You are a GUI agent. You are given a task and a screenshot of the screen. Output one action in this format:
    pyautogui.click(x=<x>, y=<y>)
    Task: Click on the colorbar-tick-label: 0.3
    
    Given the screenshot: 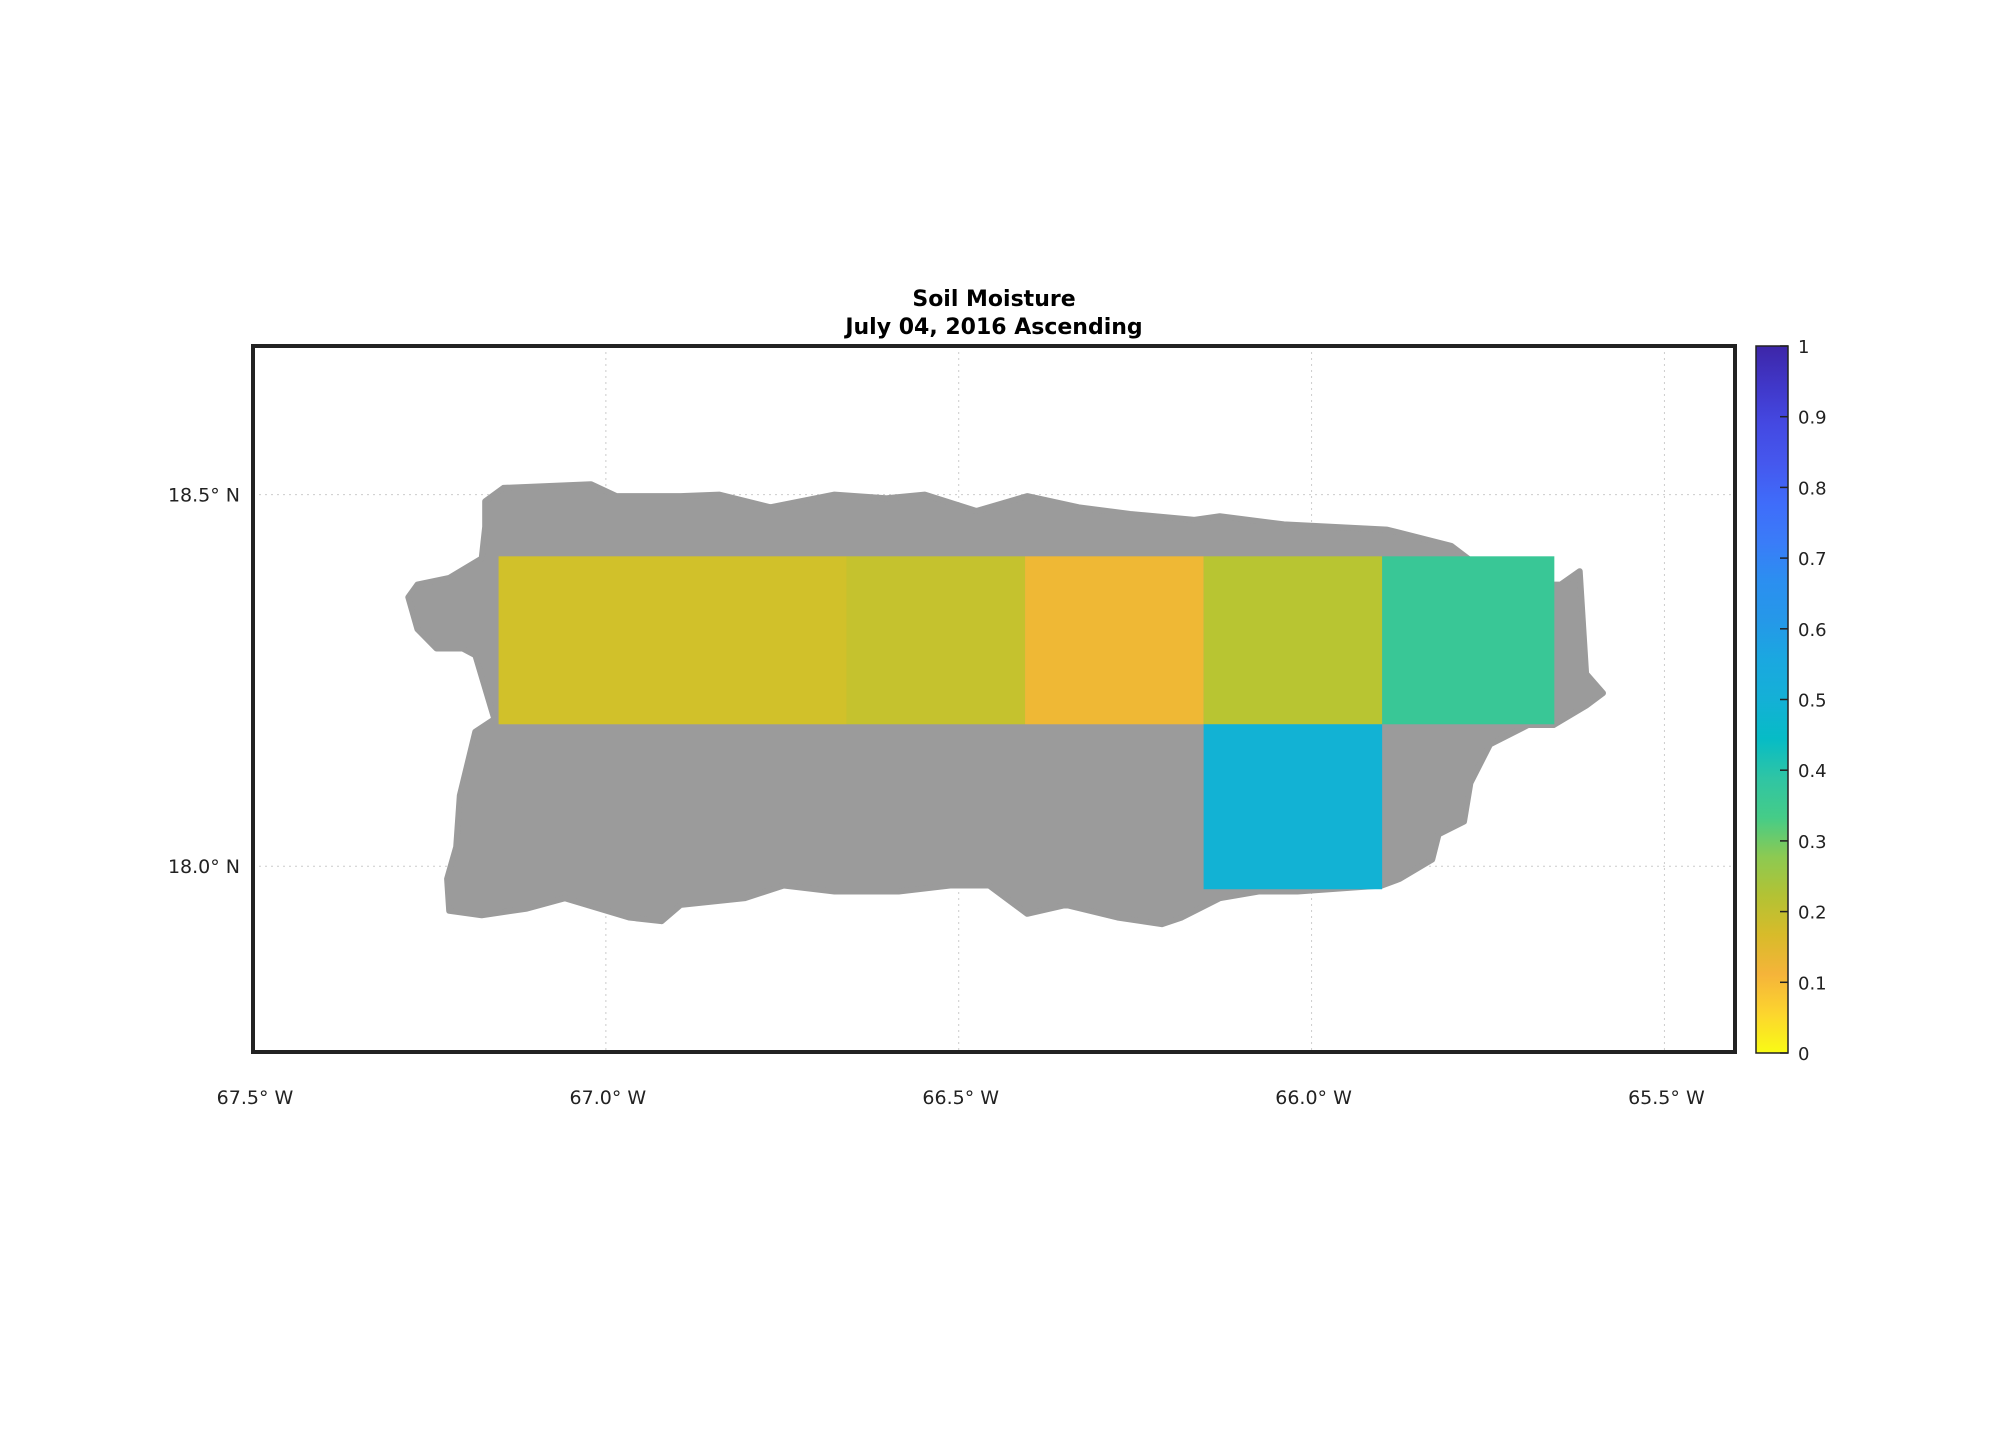 What is the action you would take?
    pyautogui.click(x=1812, y=842)
    